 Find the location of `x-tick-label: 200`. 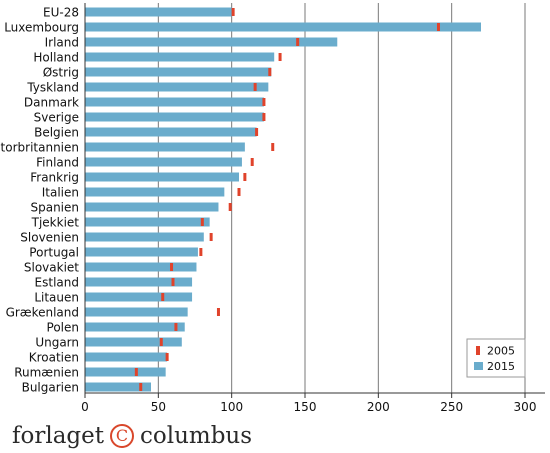

x-tick-label: 200 is located at coordinates (378, 407).